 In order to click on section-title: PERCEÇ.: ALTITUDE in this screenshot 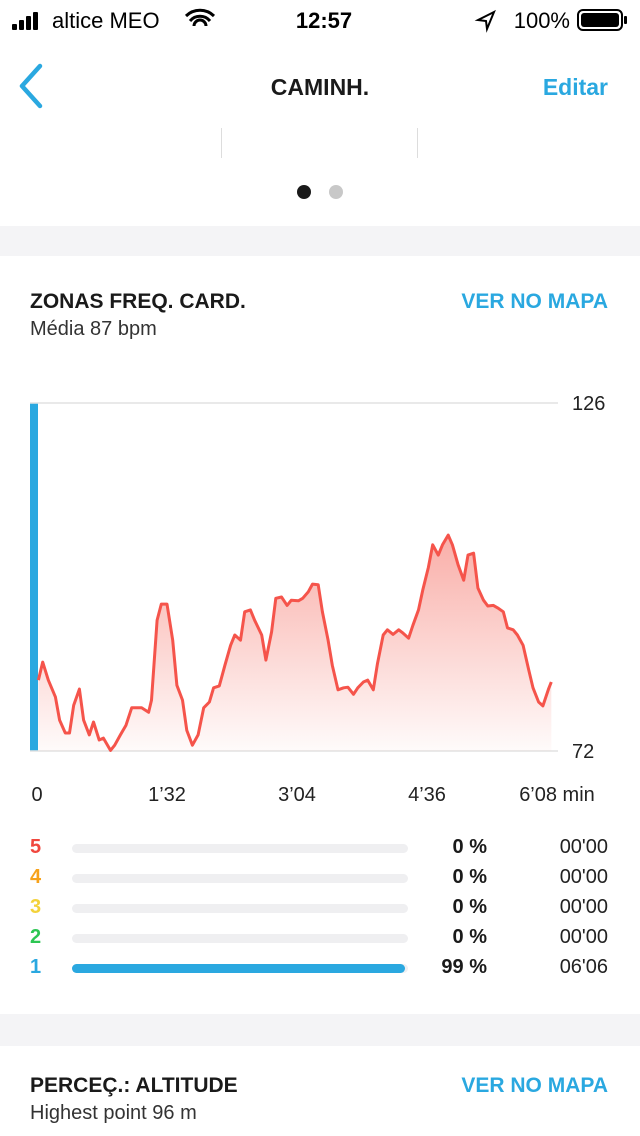, I will do `click(134, 1085)`.